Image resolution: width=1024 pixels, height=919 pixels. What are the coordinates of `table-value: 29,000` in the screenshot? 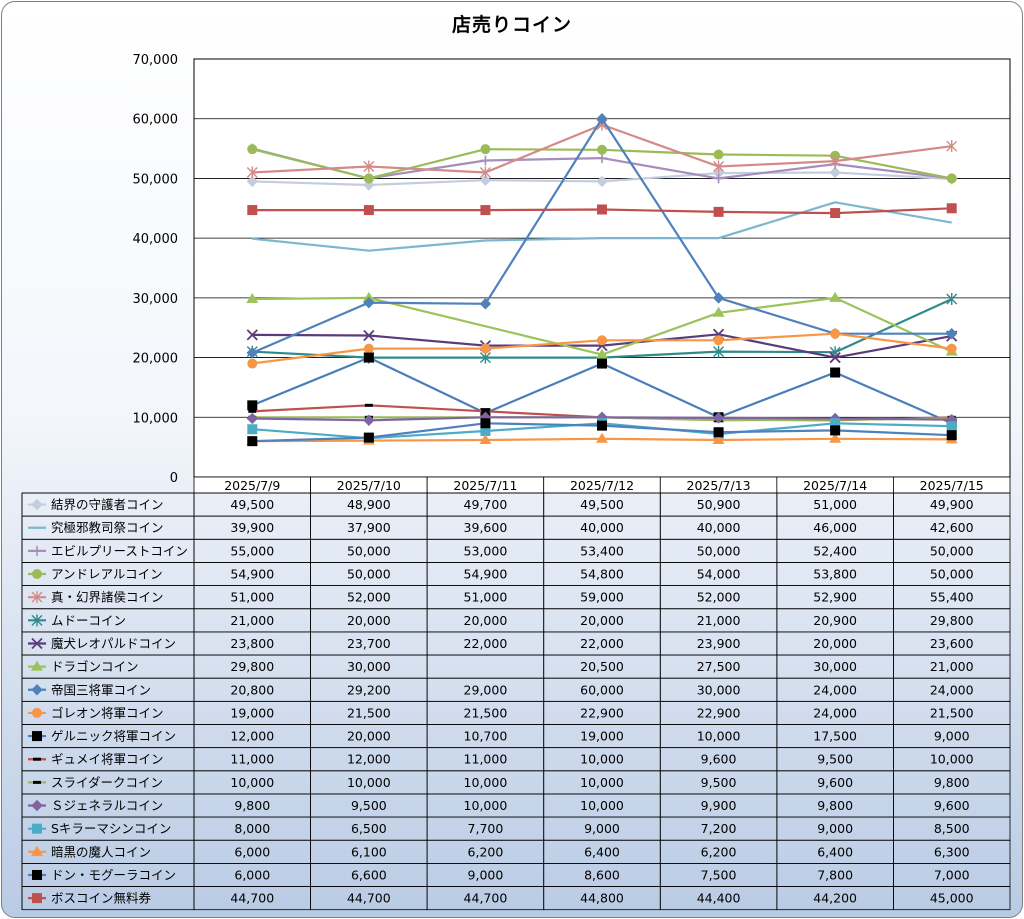 It's located at (486, 689).